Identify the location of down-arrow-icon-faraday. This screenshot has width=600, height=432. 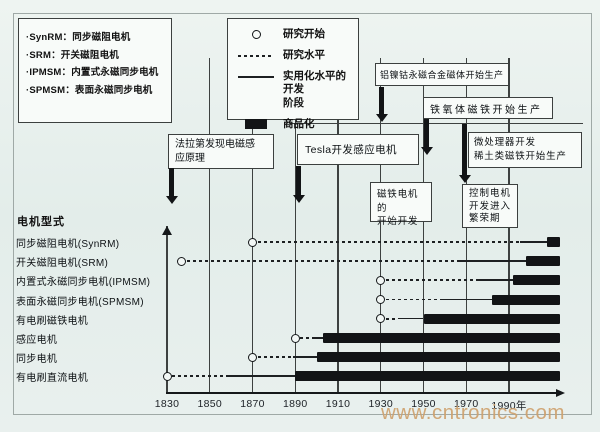
(171, 182).